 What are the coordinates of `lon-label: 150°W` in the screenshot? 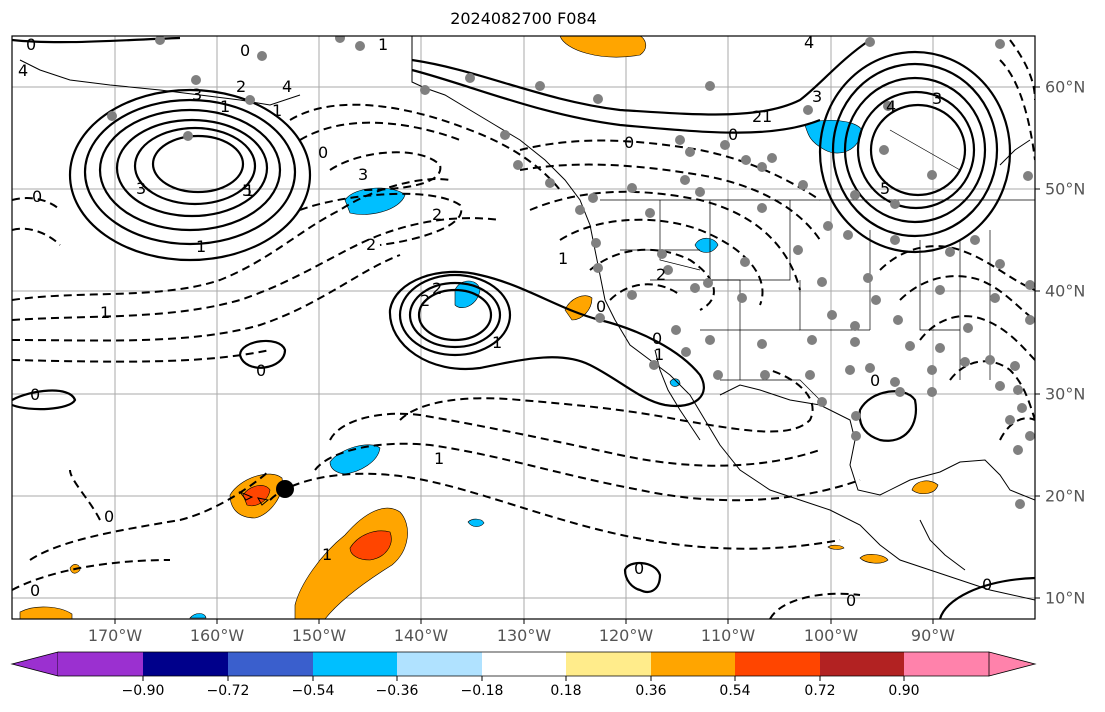 It's located at (319, 635).